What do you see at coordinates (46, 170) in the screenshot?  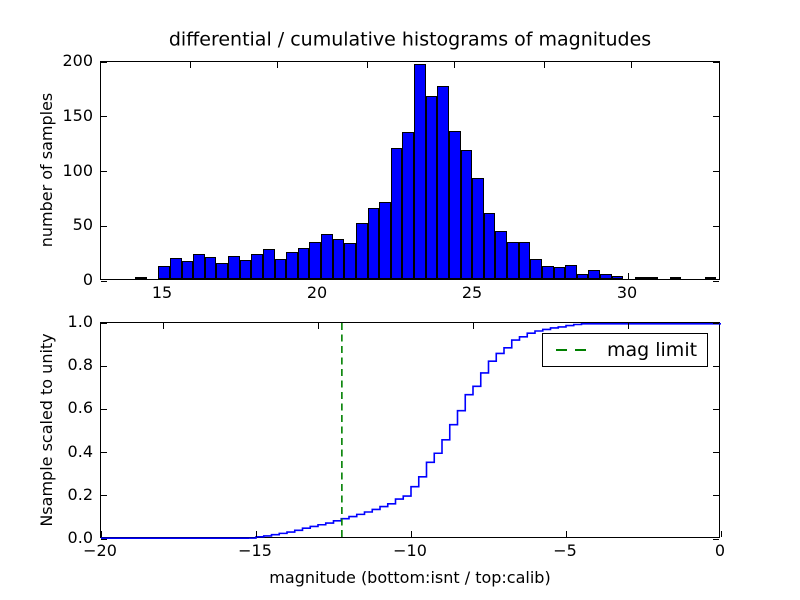 I see `top-ylabel: number of samples` at bounding box center [46, 170].